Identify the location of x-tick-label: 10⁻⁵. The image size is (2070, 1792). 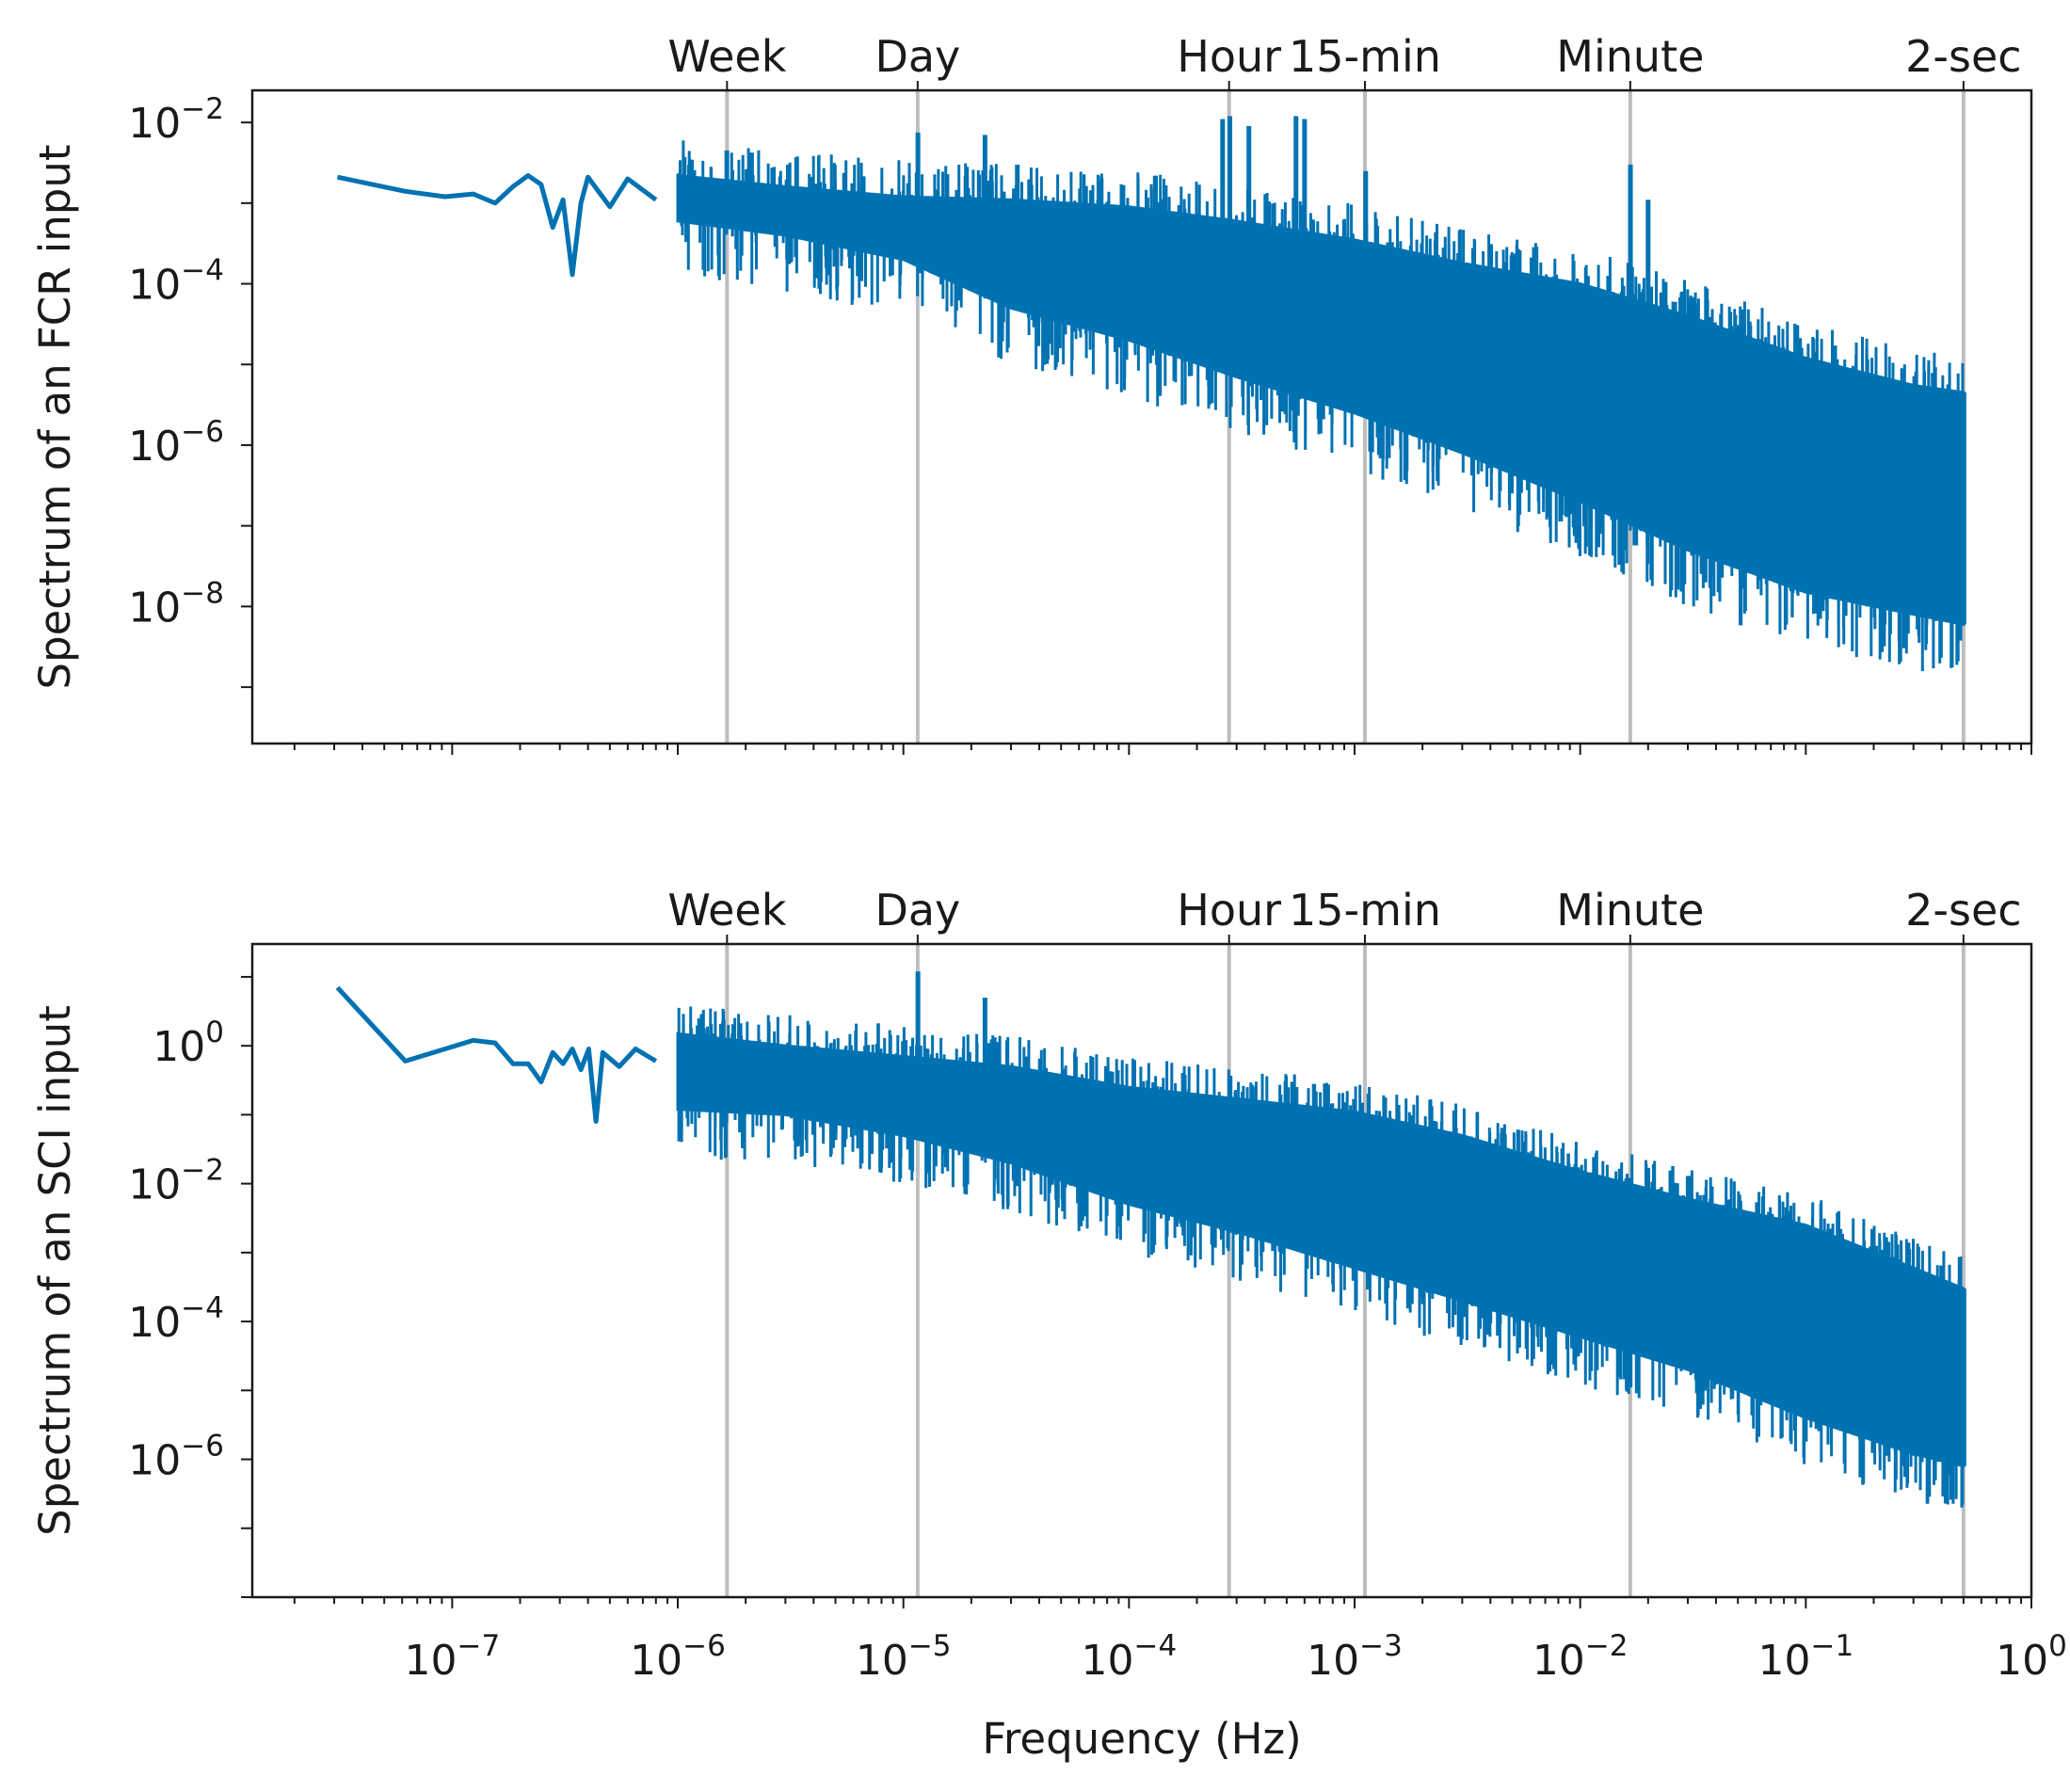
(904, 1657).